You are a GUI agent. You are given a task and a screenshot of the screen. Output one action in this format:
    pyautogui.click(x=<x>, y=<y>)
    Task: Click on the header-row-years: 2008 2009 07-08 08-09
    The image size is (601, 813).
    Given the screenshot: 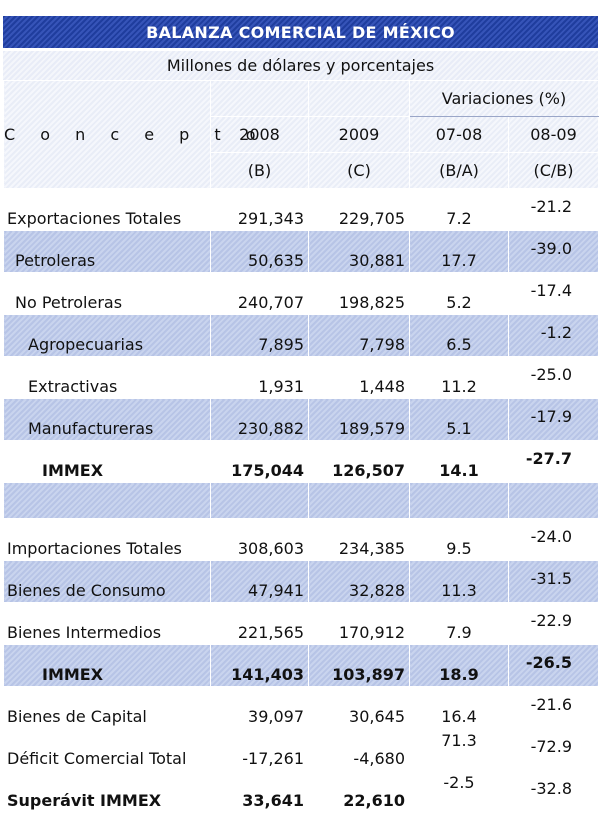 What is the action you would take?
    pyautogui.click(x=301, y=134)
    